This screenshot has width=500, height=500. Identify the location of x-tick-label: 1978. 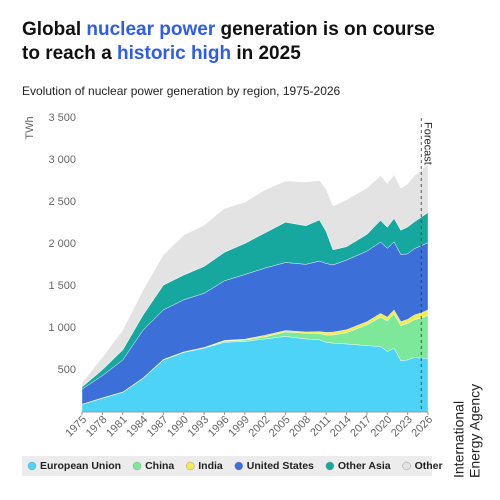
(97, 427).